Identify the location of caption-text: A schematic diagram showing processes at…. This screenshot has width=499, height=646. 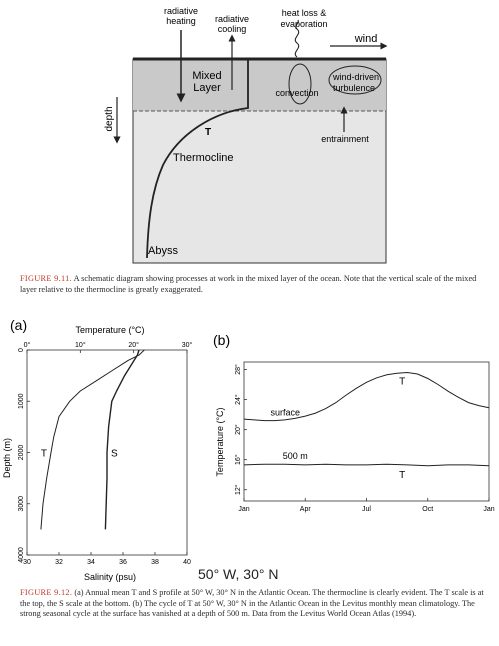
(248, 284).